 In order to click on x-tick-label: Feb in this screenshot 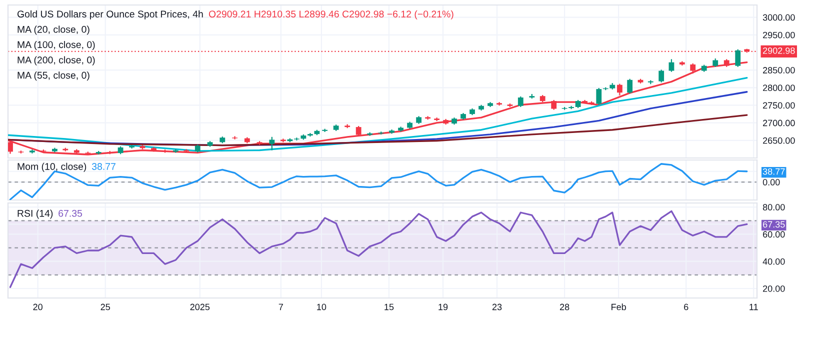, I will do `click(619, 307)`.